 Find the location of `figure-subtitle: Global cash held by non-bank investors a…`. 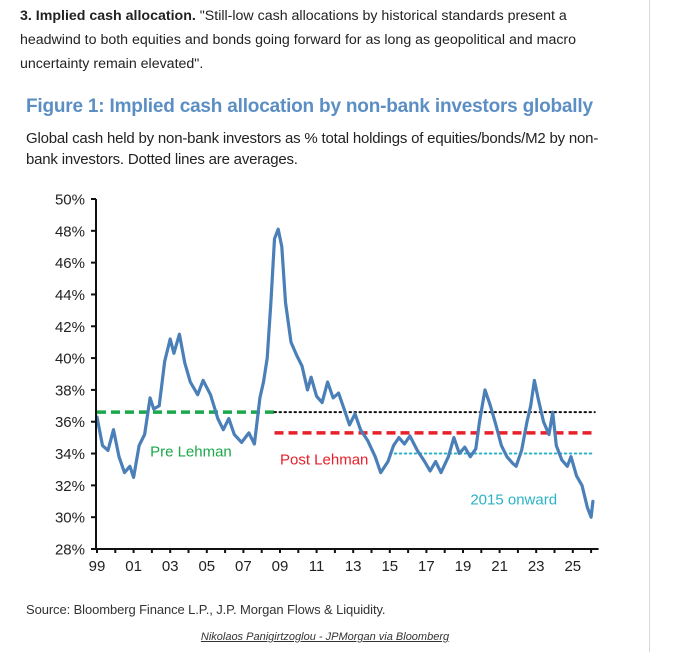

figure-subtitle: Global cash held by non-bank investors a… is located at coordinates (312, 149).